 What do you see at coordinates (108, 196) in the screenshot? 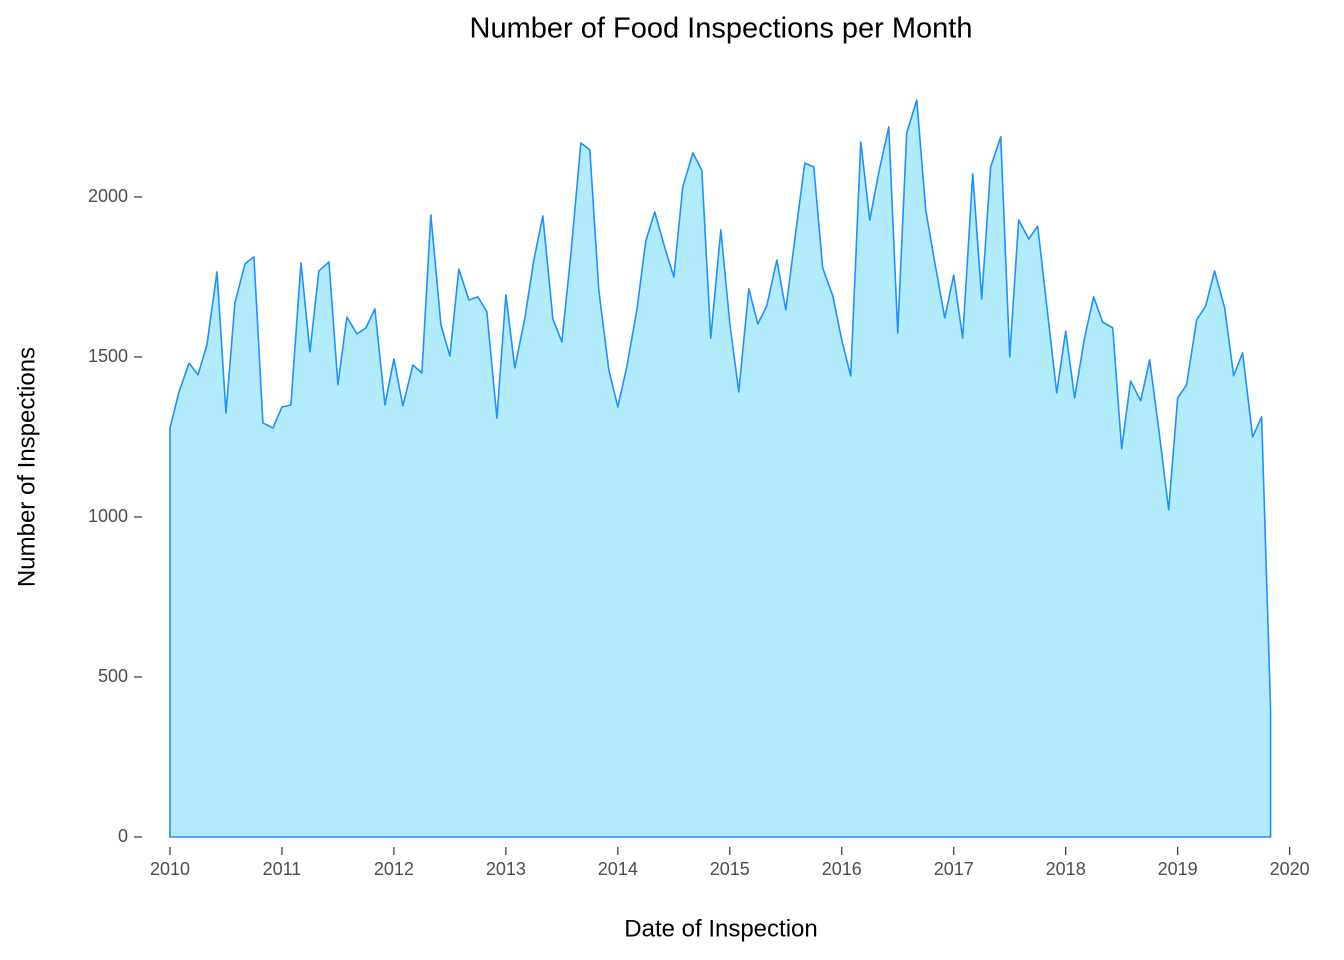
I see `y-tick-label: 2000` at bounding box center [108, 196].